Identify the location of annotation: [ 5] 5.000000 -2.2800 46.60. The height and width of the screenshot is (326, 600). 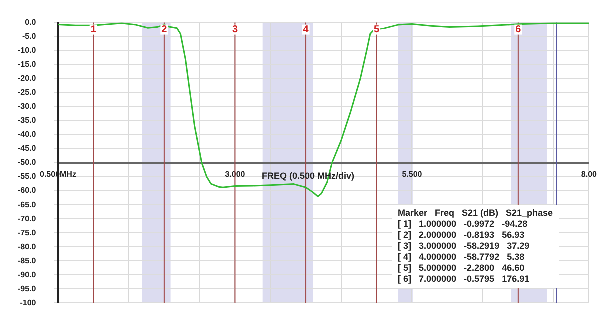
(462, 268).